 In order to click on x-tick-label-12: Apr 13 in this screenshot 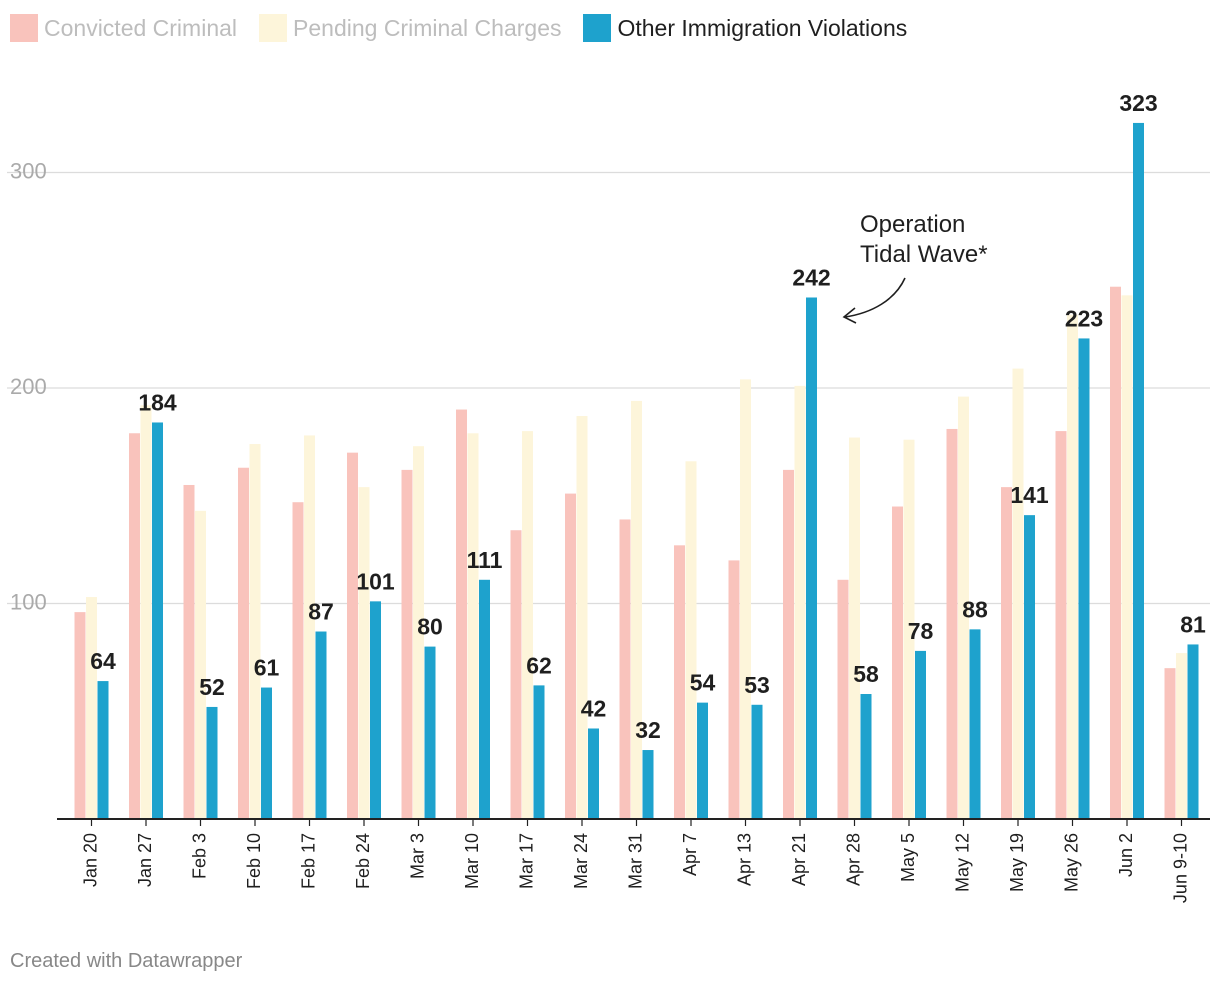, I will do `click(744, 859)`.